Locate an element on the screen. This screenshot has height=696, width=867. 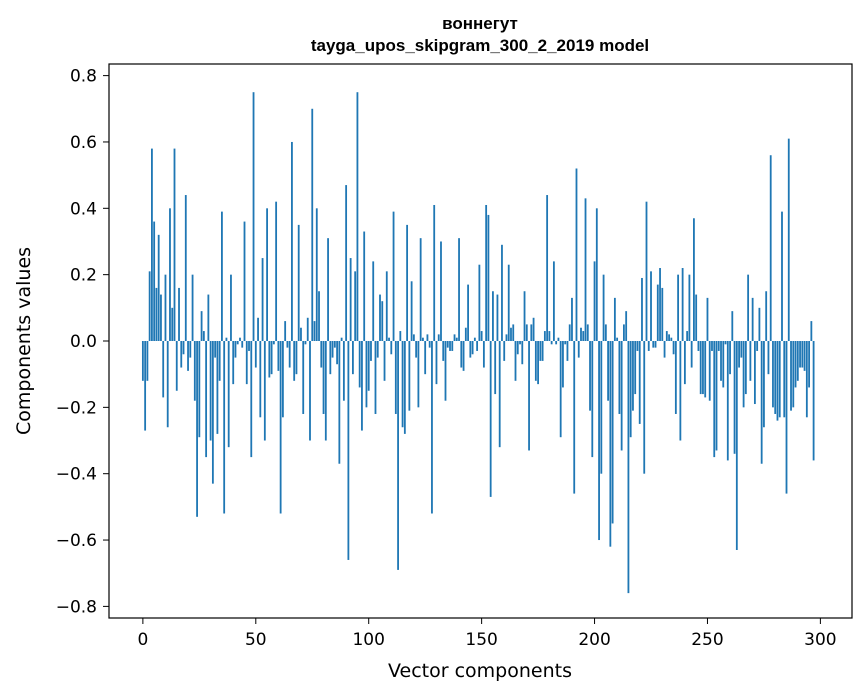
x-axis-label: Vector components is located at coordinates (480, 671).